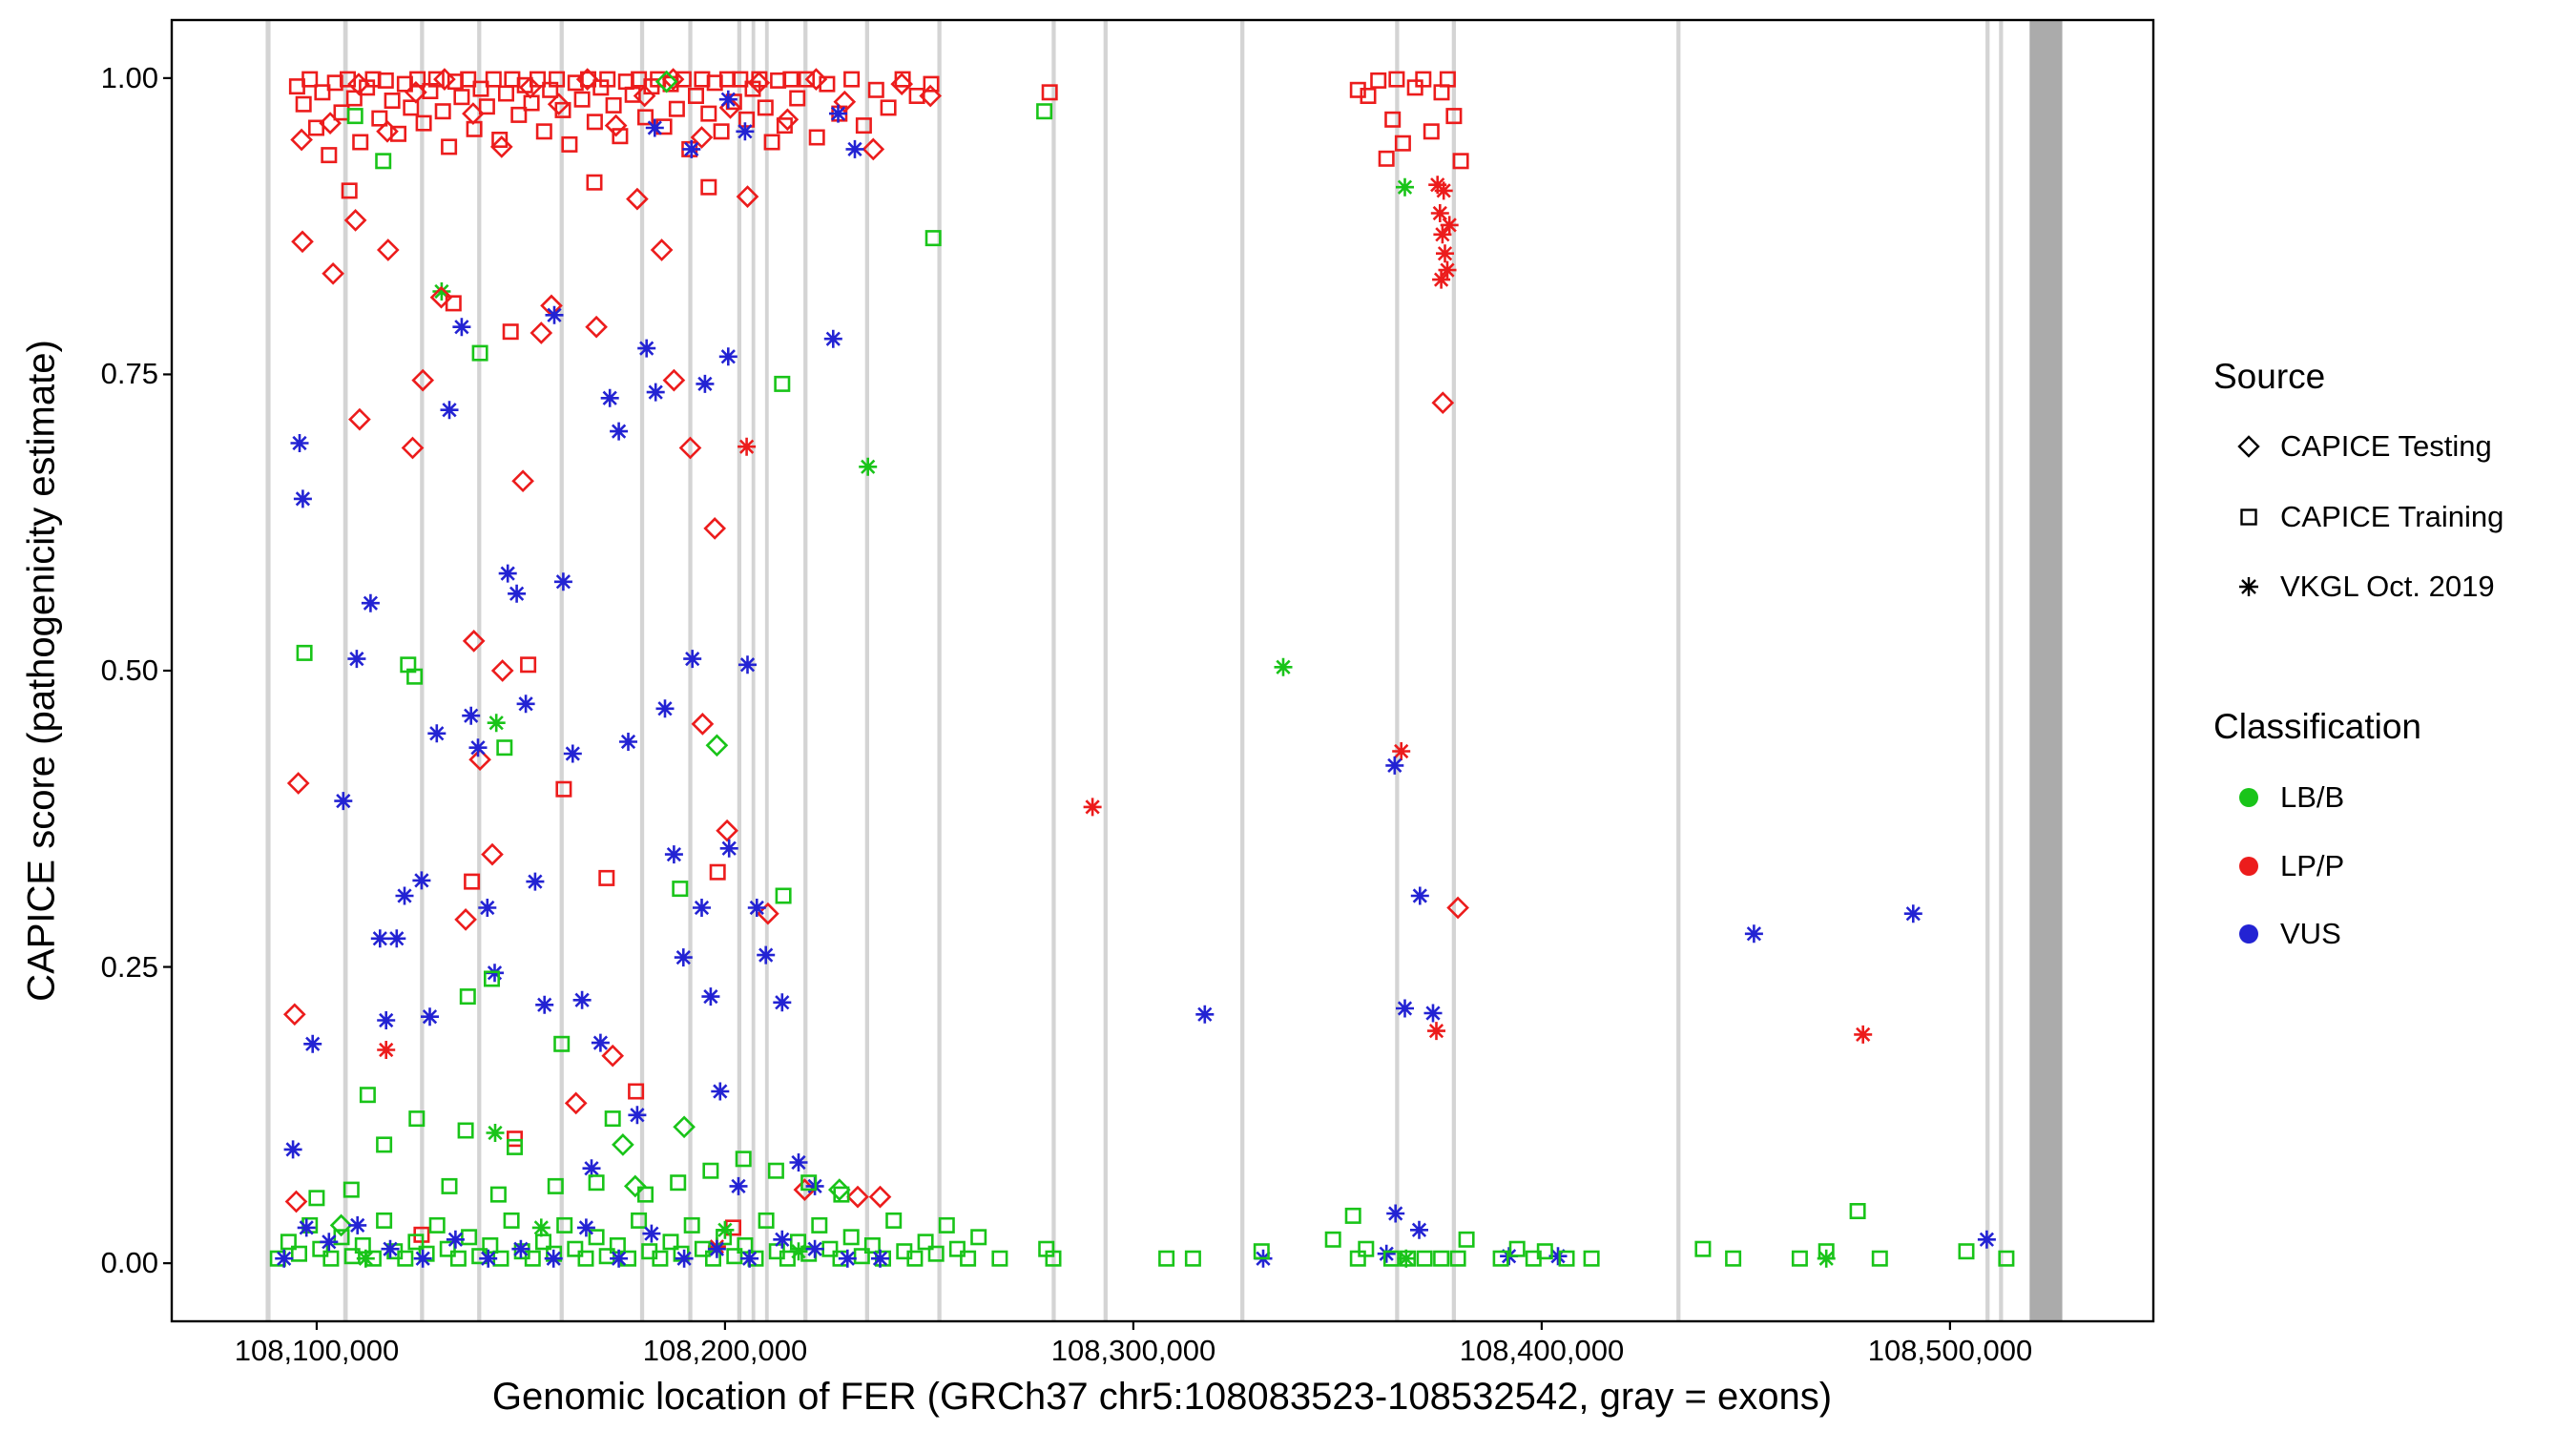  Describe the element at coordinates (2288, 866) in the screenshot. I see `legend-item-lpp: LP/P` at that location.